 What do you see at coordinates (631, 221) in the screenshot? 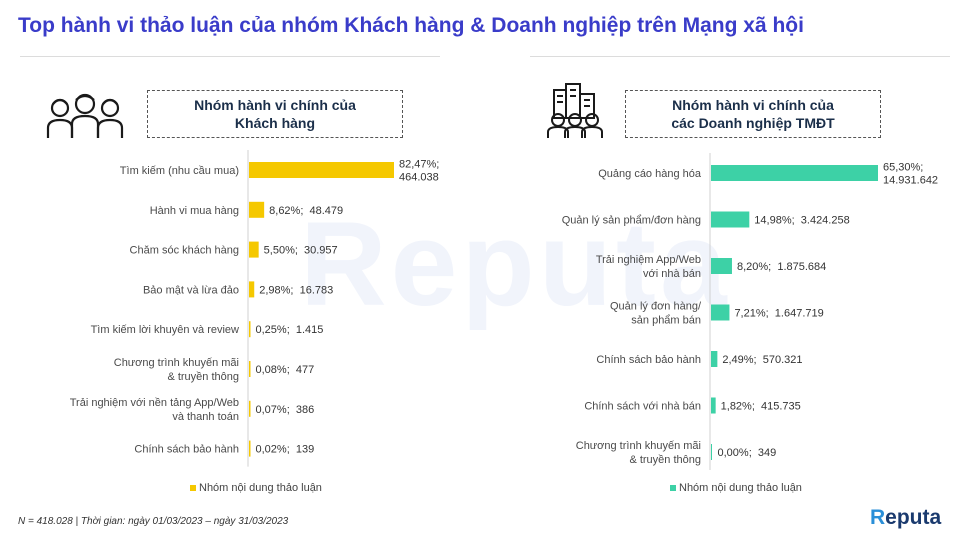
I see `business-category-label-1: Quản lý sản phẩm/đơn hàng` at bounding box center [631, 221].